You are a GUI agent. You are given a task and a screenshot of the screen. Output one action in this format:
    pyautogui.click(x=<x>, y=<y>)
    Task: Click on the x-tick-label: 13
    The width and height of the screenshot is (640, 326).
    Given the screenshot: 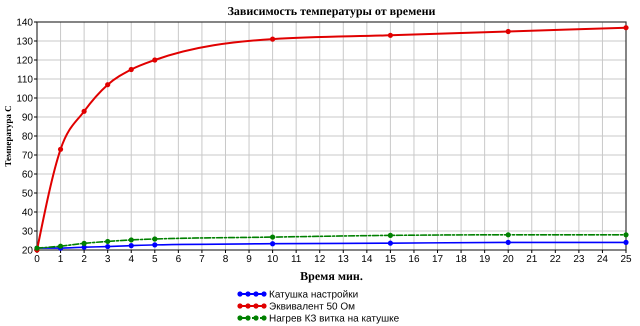 What is the action you would take?
    pyautogui.click(x=344, y=259)
    